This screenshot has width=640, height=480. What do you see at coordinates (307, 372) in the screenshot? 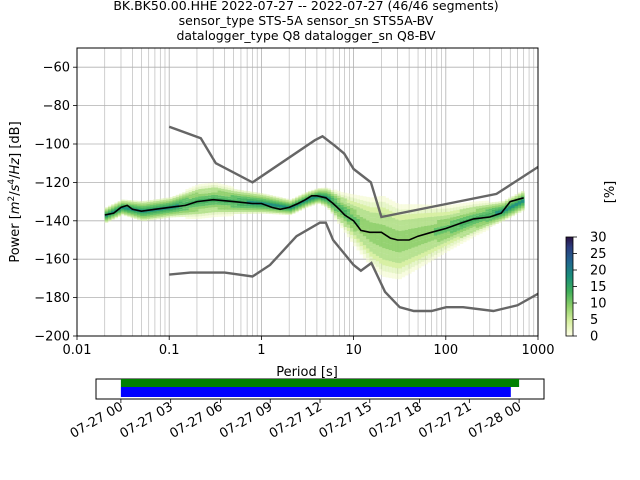
I see `x-axis-label: Period [s]` at bounding box center [307, 372].